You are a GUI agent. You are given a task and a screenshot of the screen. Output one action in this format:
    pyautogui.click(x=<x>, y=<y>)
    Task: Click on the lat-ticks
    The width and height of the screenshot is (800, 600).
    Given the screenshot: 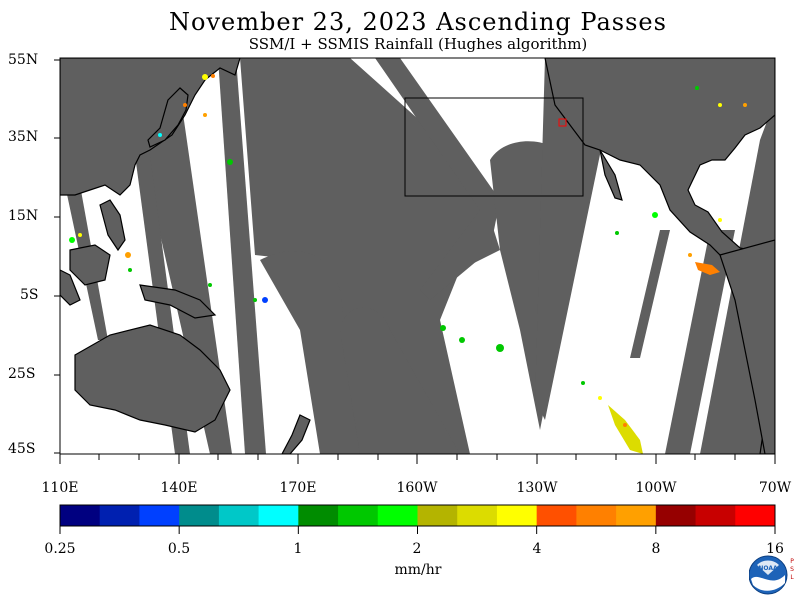 What is the action you would take?
    pyautogui.click(x=57, y=256)
    